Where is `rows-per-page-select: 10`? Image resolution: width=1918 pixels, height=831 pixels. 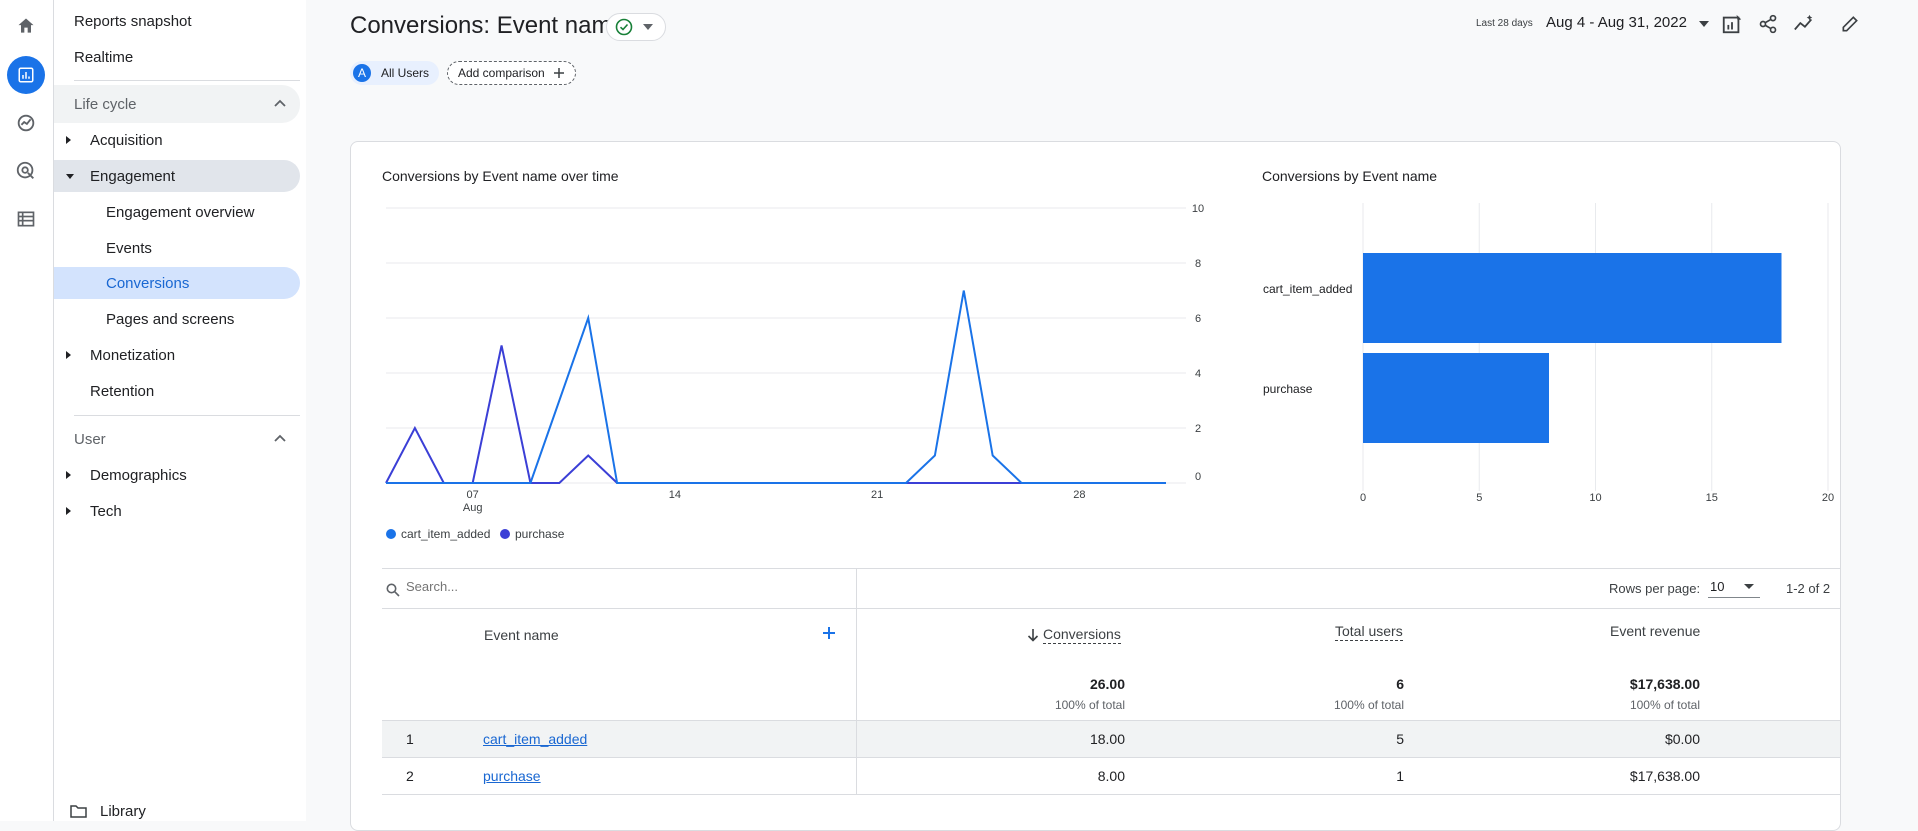
rows-per-page-select: 10 is located at coordinates (1734, 587).